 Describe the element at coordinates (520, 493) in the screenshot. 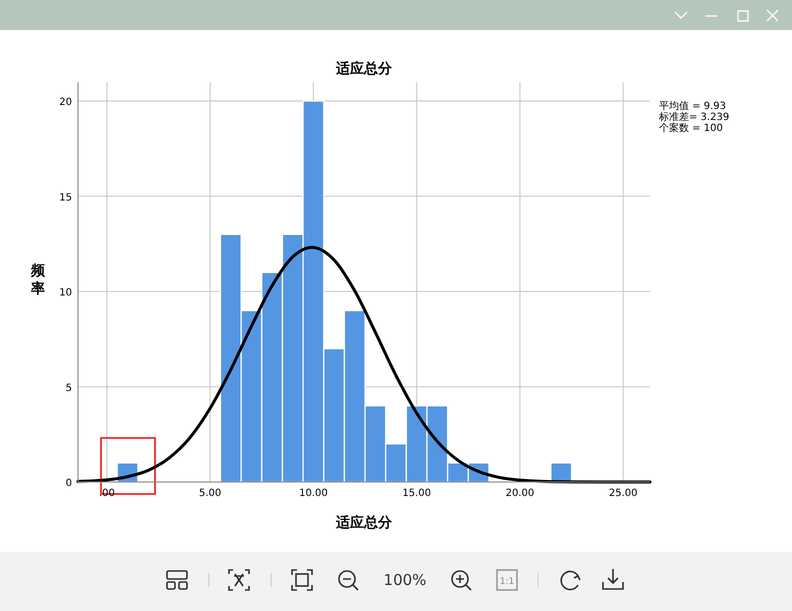

I see `x-tick-label: 20.00` at that location.